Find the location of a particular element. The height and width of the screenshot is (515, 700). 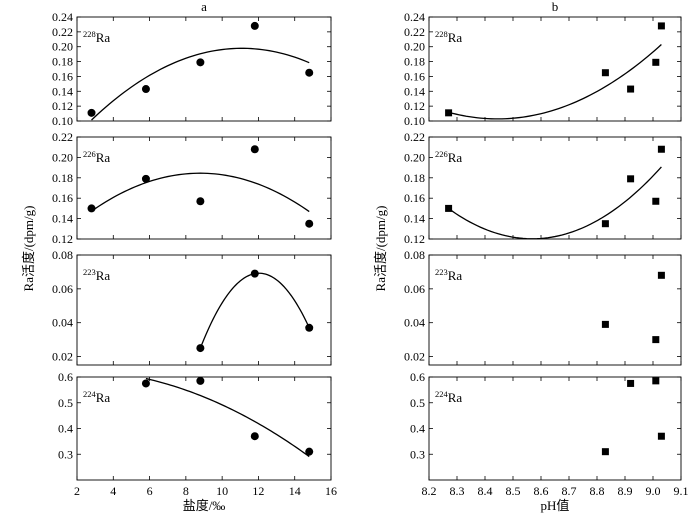

x-tick-label: 10 is located at coordinates (222, 491).